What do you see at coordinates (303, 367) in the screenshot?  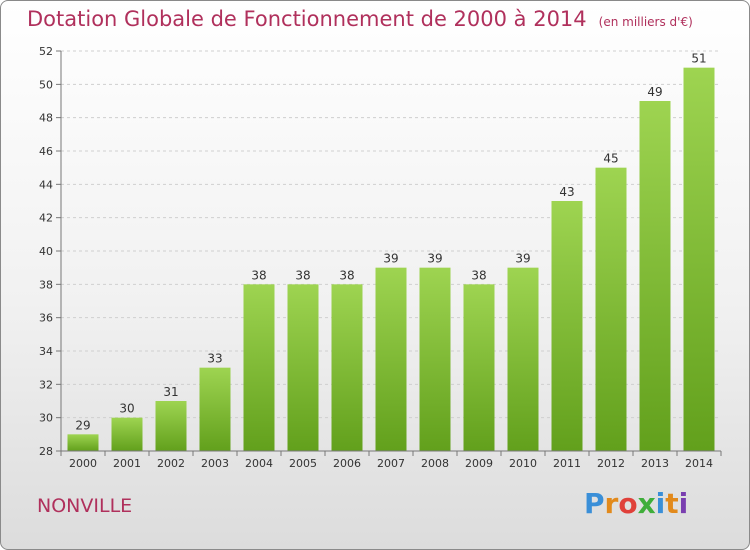 I see `bar-2005` at bounding box center [303, 367].